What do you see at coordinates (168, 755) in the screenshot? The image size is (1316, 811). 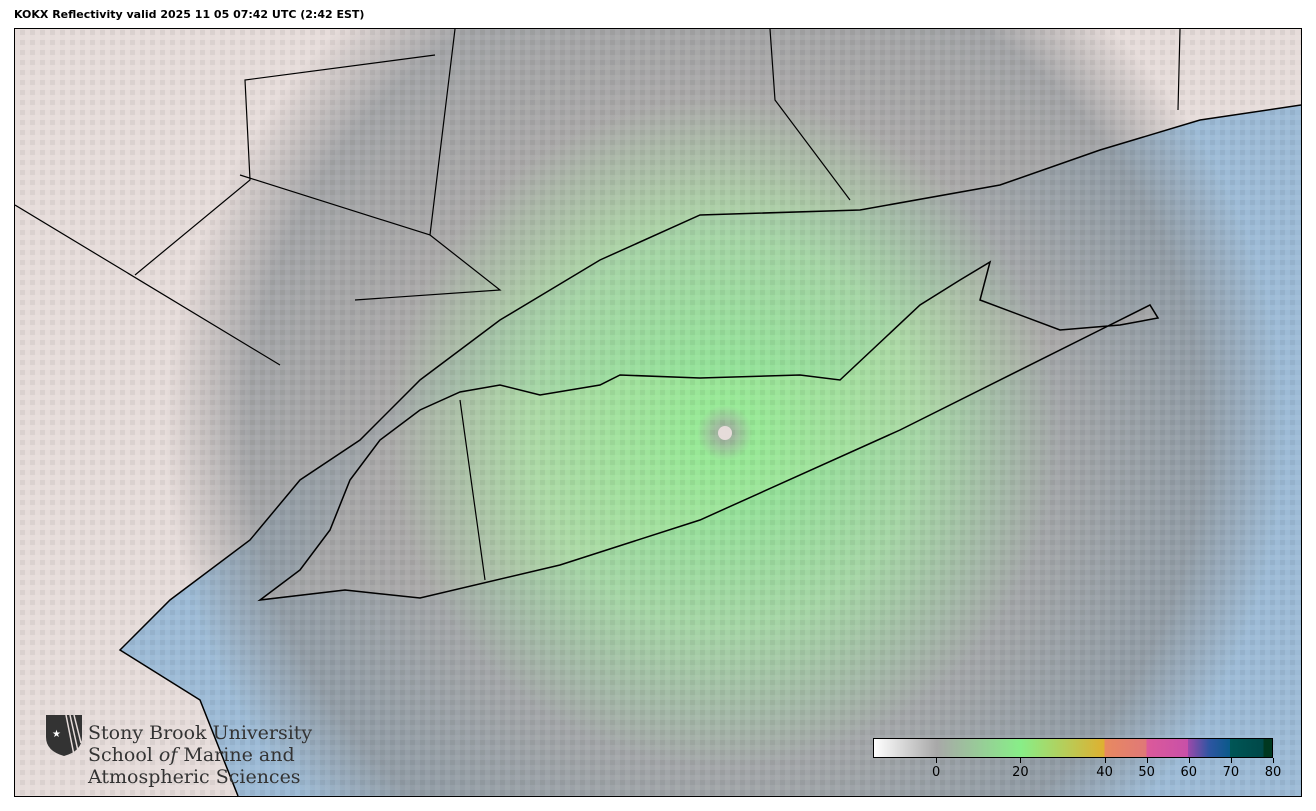 I see `logo-text-italic: of` at bounding box center [168, 755].